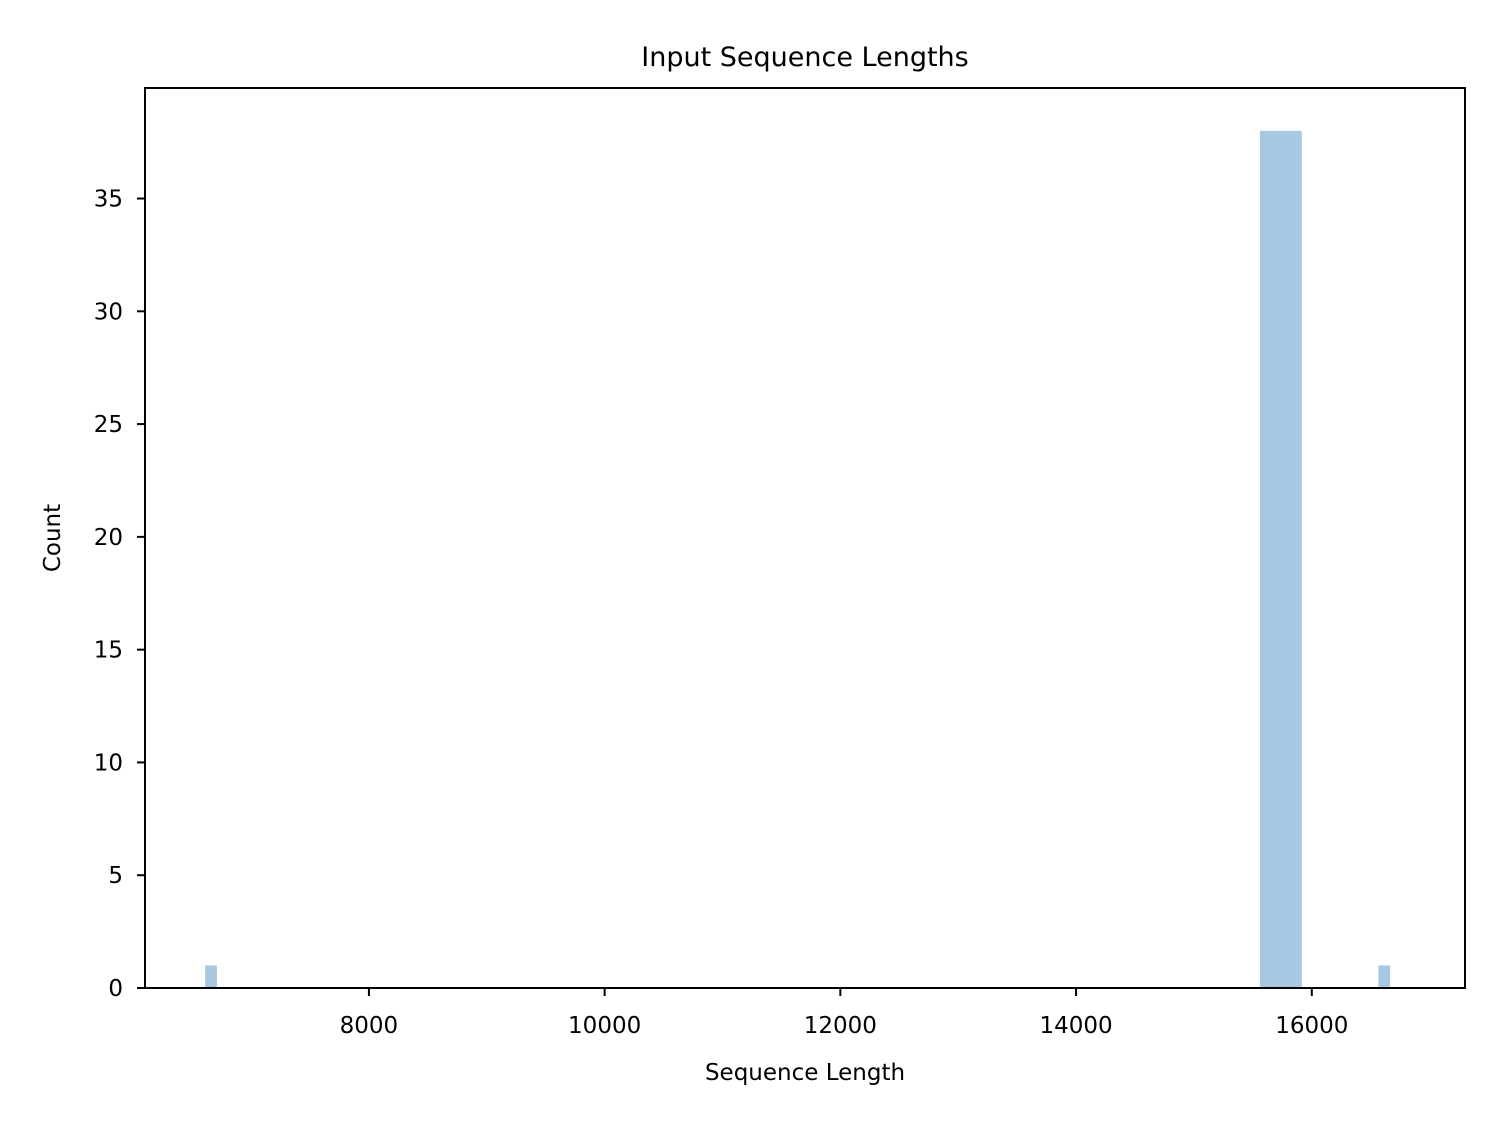 The height and width of the screenshot is (1130, 1500). Describe the element at coordinates (604, 1026) in the screenshot. I see `x-tick-label: 10000` at that location.